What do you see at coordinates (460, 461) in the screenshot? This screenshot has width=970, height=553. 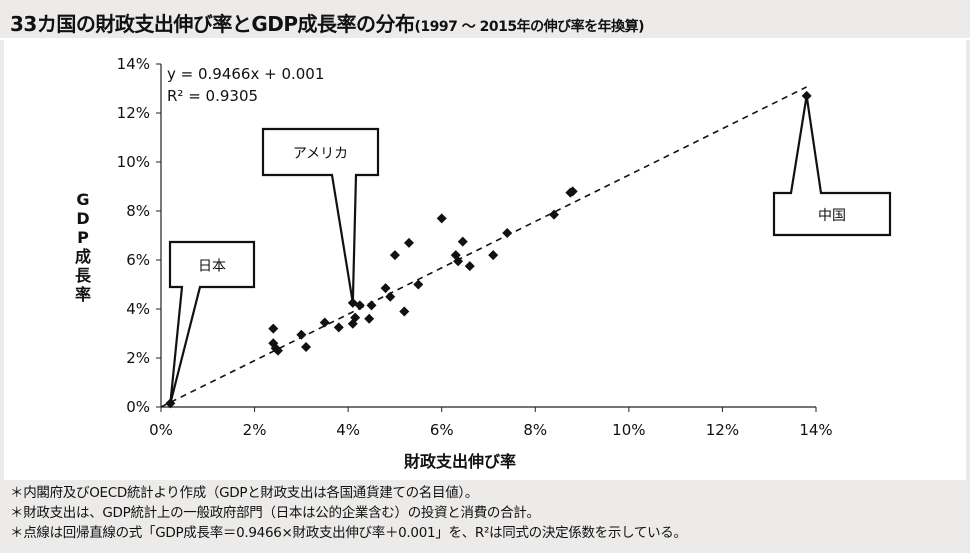 I see `x-axis-label: 財政支出伸び率` at bounding box center [460, 461].